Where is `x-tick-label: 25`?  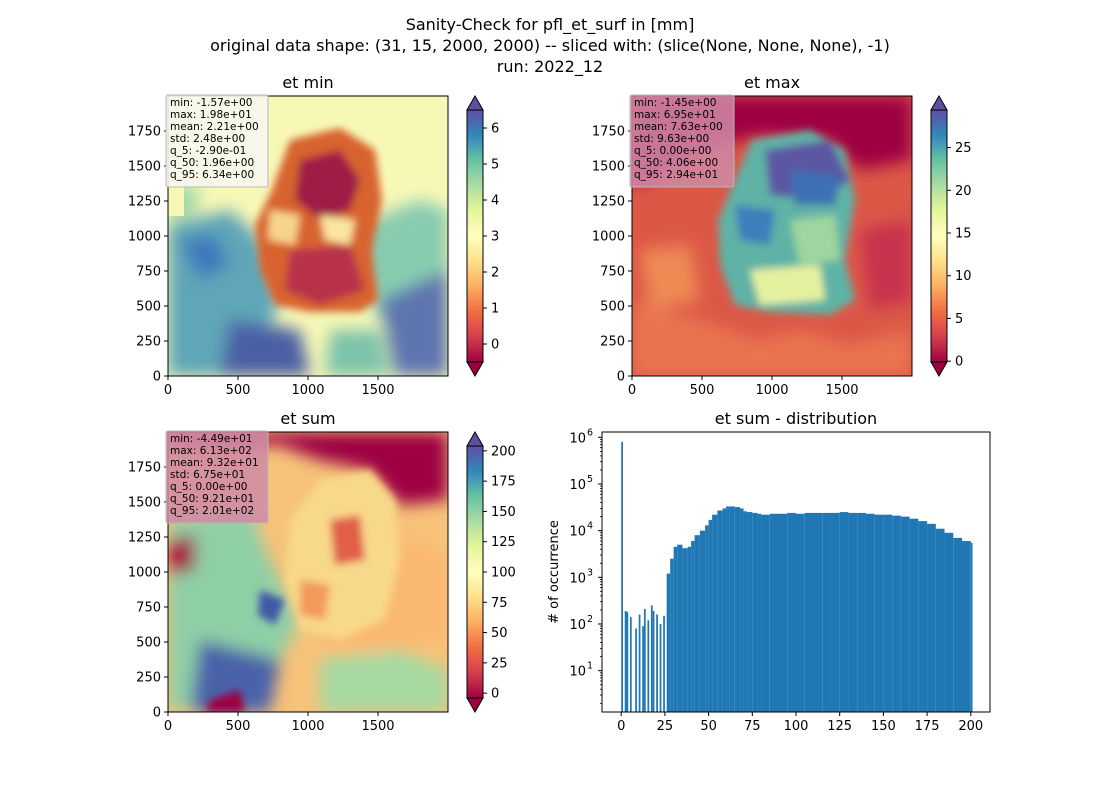
x-tick-label: 25 is located at coordinates (665, 726).